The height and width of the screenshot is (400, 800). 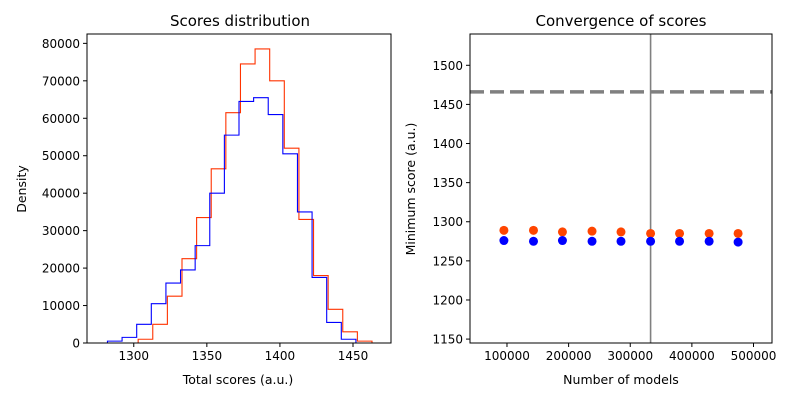 What do you see at coordinates (447, 300) in the screenshot?
I see `scatter-y-tick-label: 1200` at bounding box center [447, 300].